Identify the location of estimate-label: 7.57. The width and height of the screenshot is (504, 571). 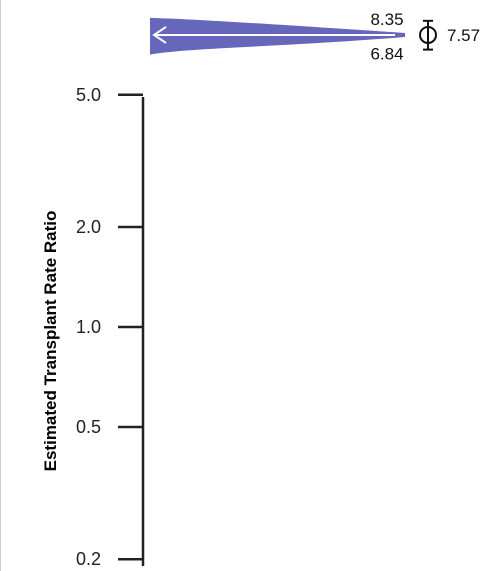
(463, 35).